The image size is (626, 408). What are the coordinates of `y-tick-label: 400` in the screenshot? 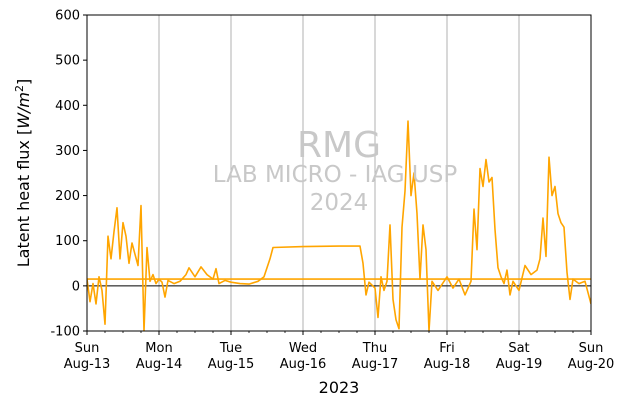 It's located at (67, 106).